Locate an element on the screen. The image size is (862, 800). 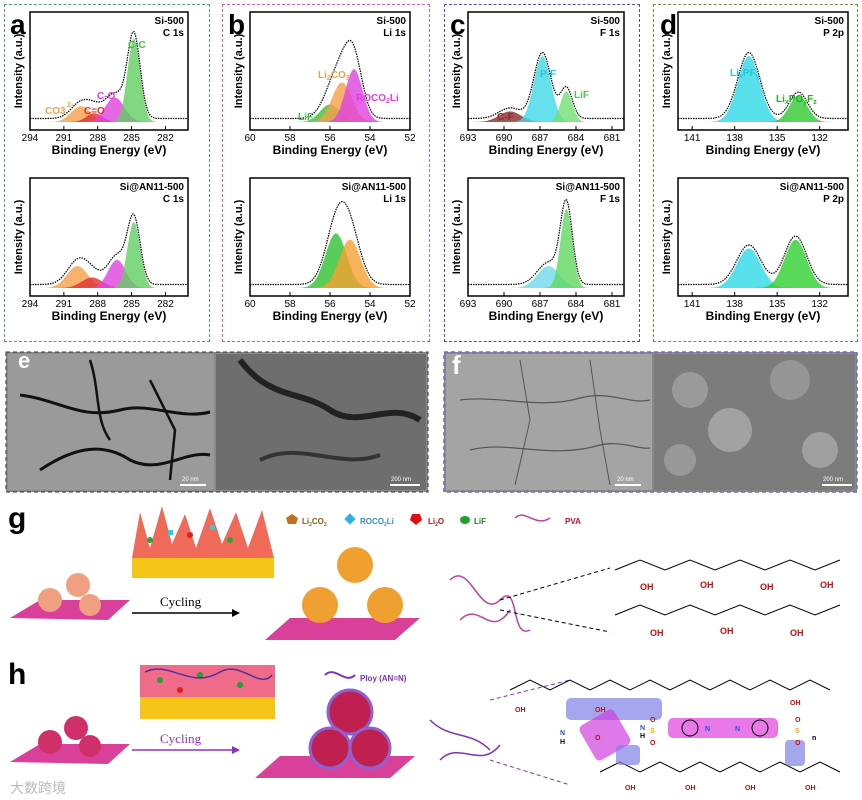
peak-label-lif-f: LiF is located at coordinates (581, 95).